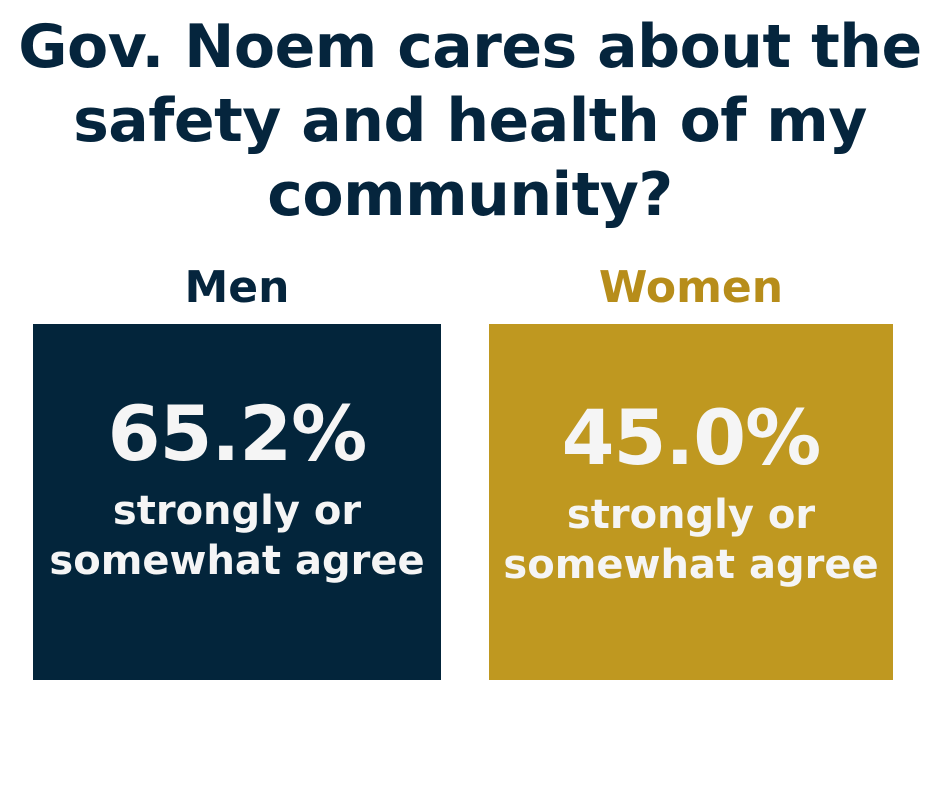 The width and height of the screenshot is (940, 788). Describe the element at coordinates (470, 195) in the screenshot. I see `title-line-3: community?` at that location.